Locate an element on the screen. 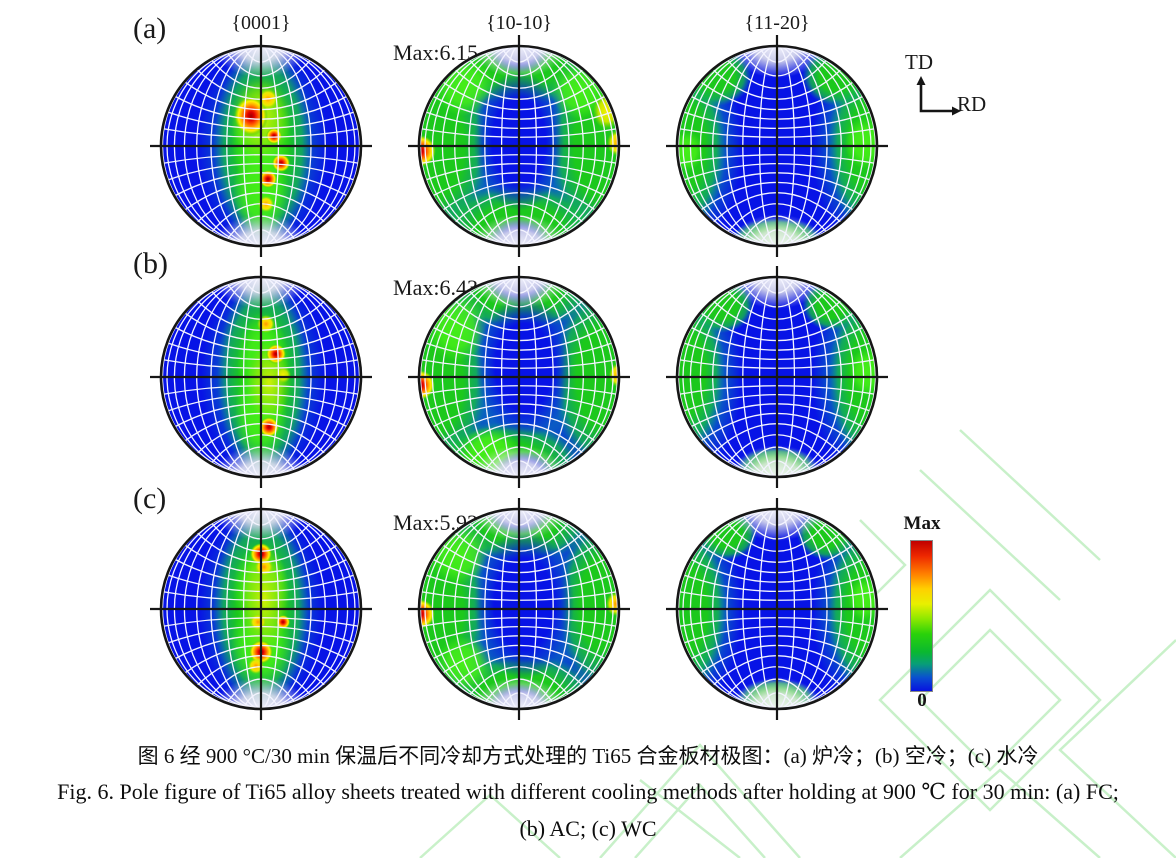  column-title-0001: {0001} is located at coordinates (261, 23).